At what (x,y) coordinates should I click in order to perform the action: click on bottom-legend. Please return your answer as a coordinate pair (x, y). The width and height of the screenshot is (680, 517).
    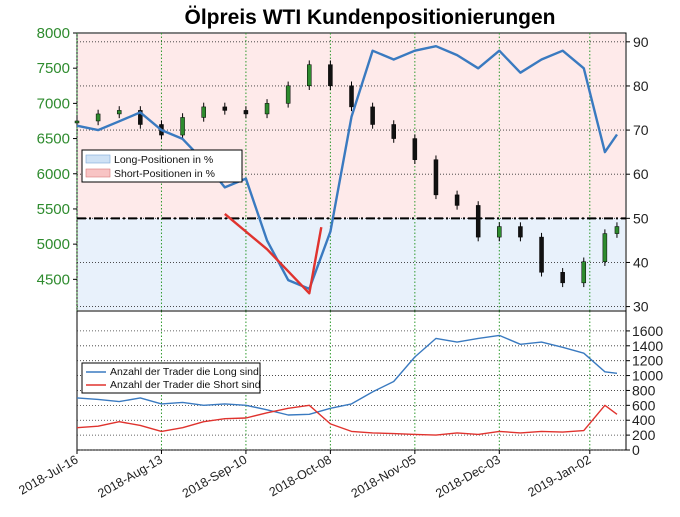
    Looking at the image, I should click on (171, 378).